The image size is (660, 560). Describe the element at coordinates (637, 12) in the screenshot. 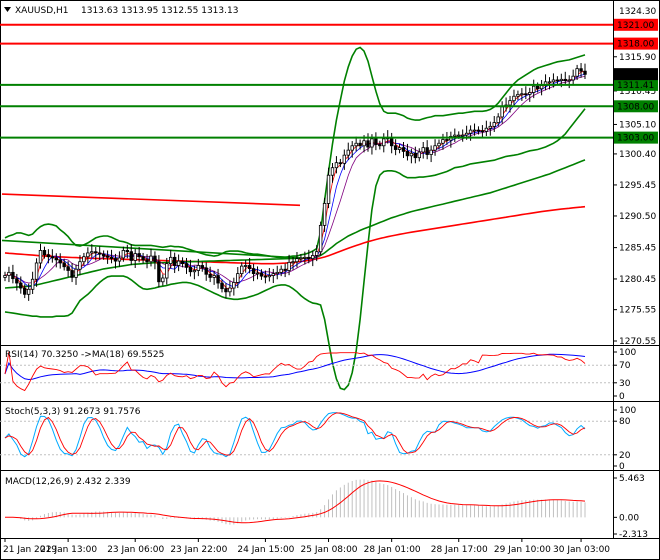

I see `price-top-tick-label: 1324.30` at that location.